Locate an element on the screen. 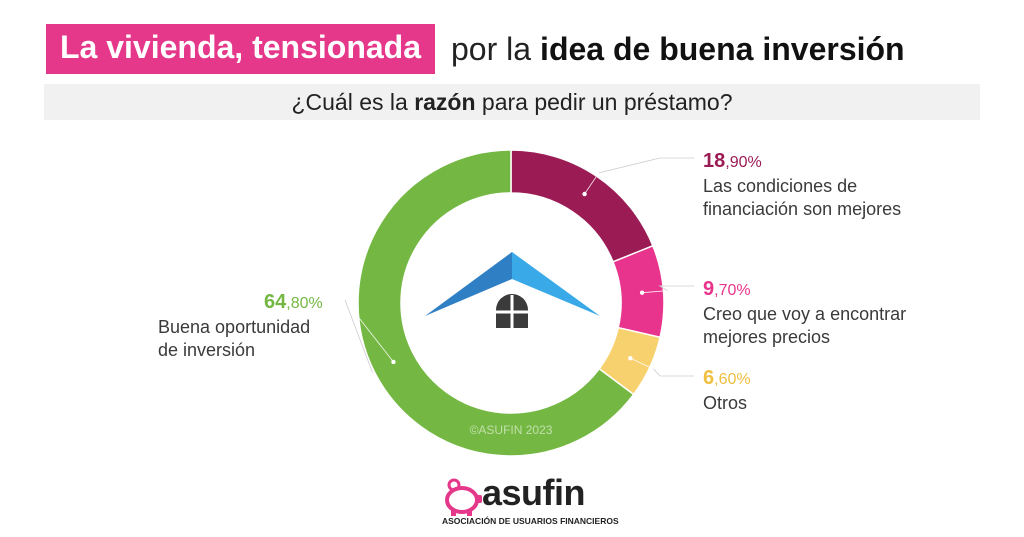 This screenshot has height=537, width=1024. logo-wordmark: asufin is located at coordinates (534, 492).